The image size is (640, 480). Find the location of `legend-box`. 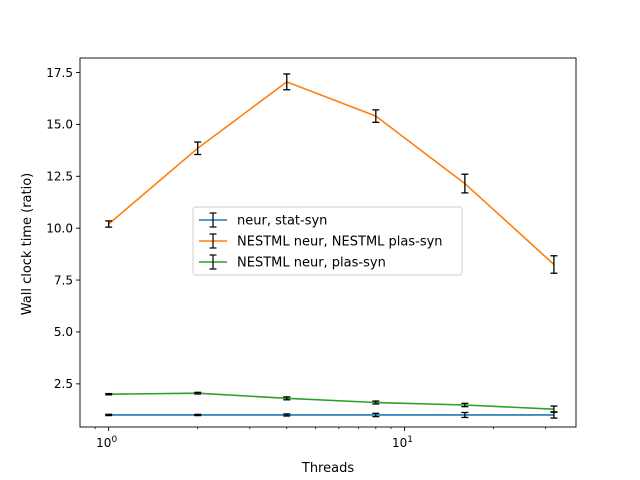

legend-box is located at coordinates (327, 241).